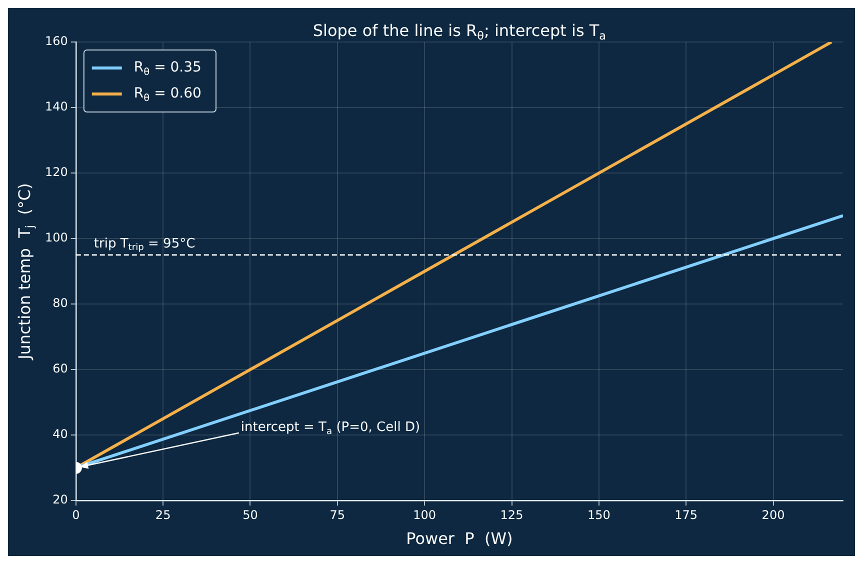  Describe the element at coordinates (424, 515) in the screenshot. I see `x-tick-label: 100` at that location.